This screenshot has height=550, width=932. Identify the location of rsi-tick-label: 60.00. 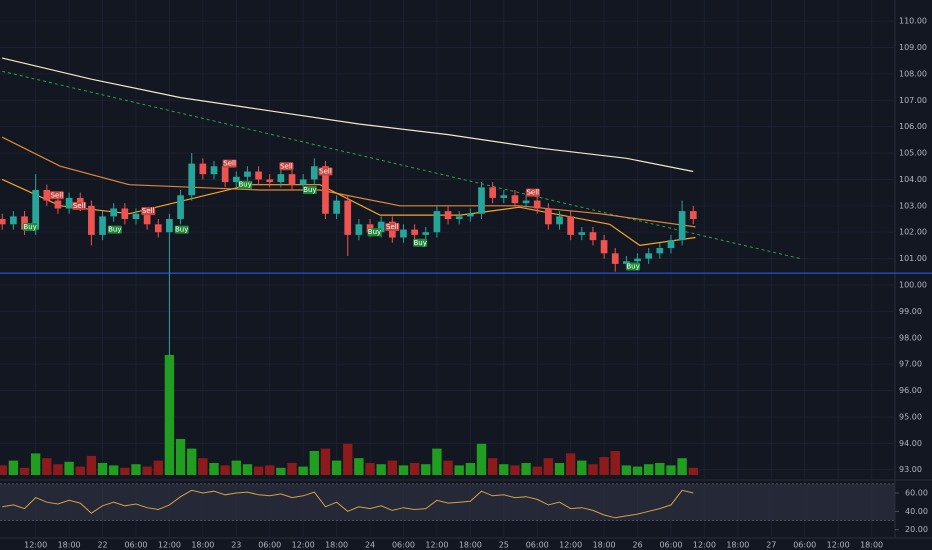
(916, 493).